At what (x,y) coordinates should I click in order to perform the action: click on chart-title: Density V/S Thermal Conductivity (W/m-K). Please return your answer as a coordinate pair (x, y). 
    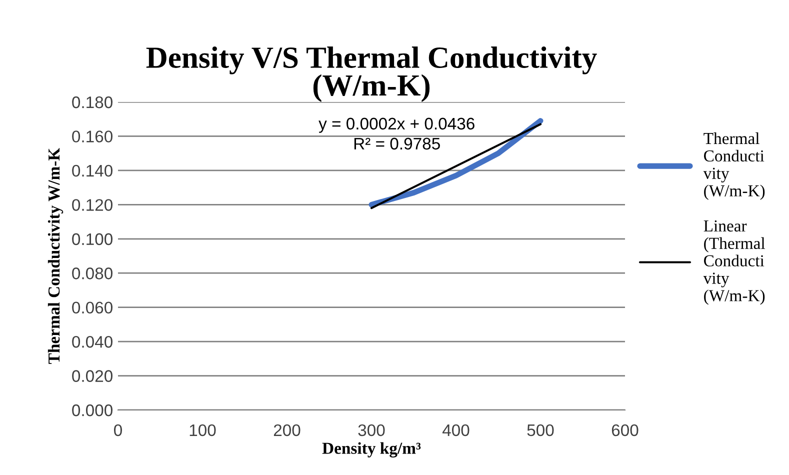
    Looking at the image, I should click on (371, 74).